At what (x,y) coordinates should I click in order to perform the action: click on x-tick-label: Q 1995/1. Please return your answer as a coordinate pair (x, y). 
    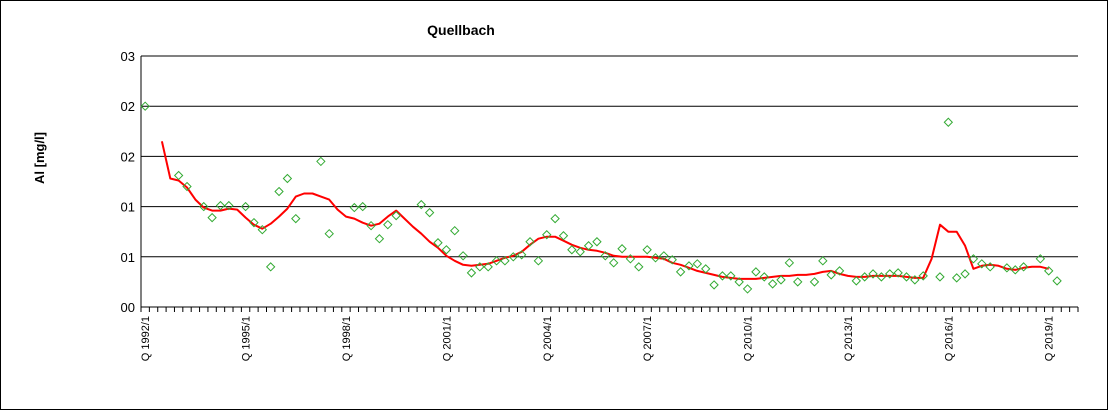
    Looking at the image, I should click on (247, 338).